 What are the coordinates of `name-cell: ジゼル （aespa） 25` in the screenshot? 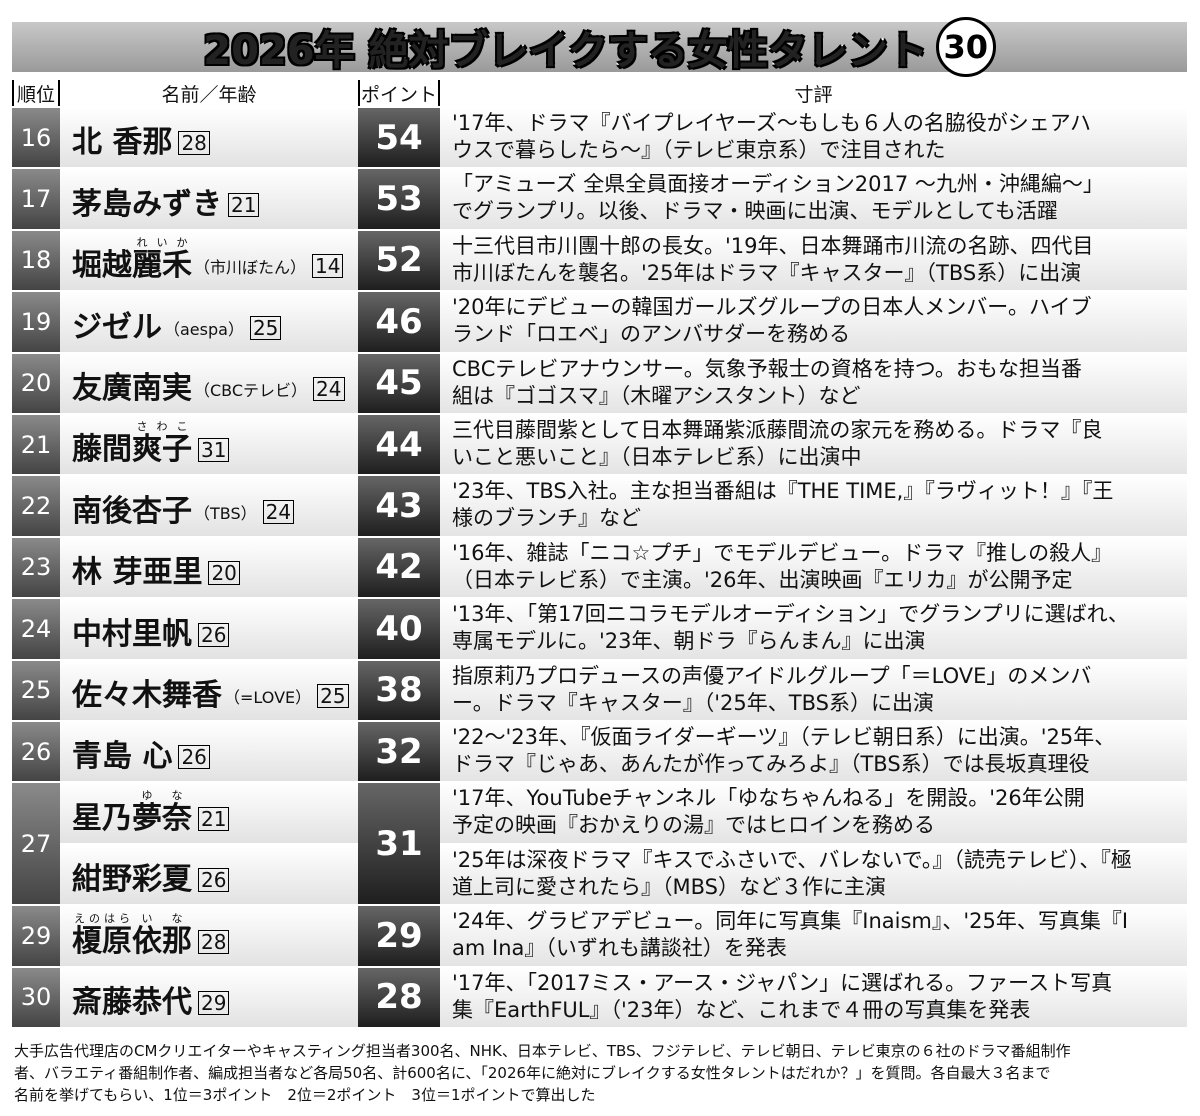 It's located at (209, 322).